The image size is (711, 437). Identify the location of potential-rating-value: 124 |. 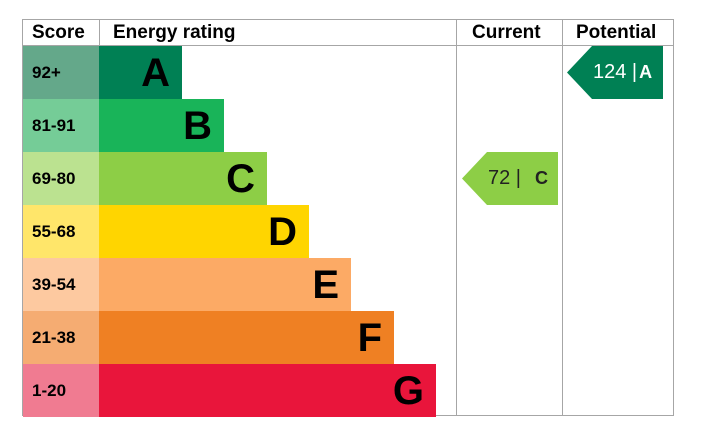
(615, 72).